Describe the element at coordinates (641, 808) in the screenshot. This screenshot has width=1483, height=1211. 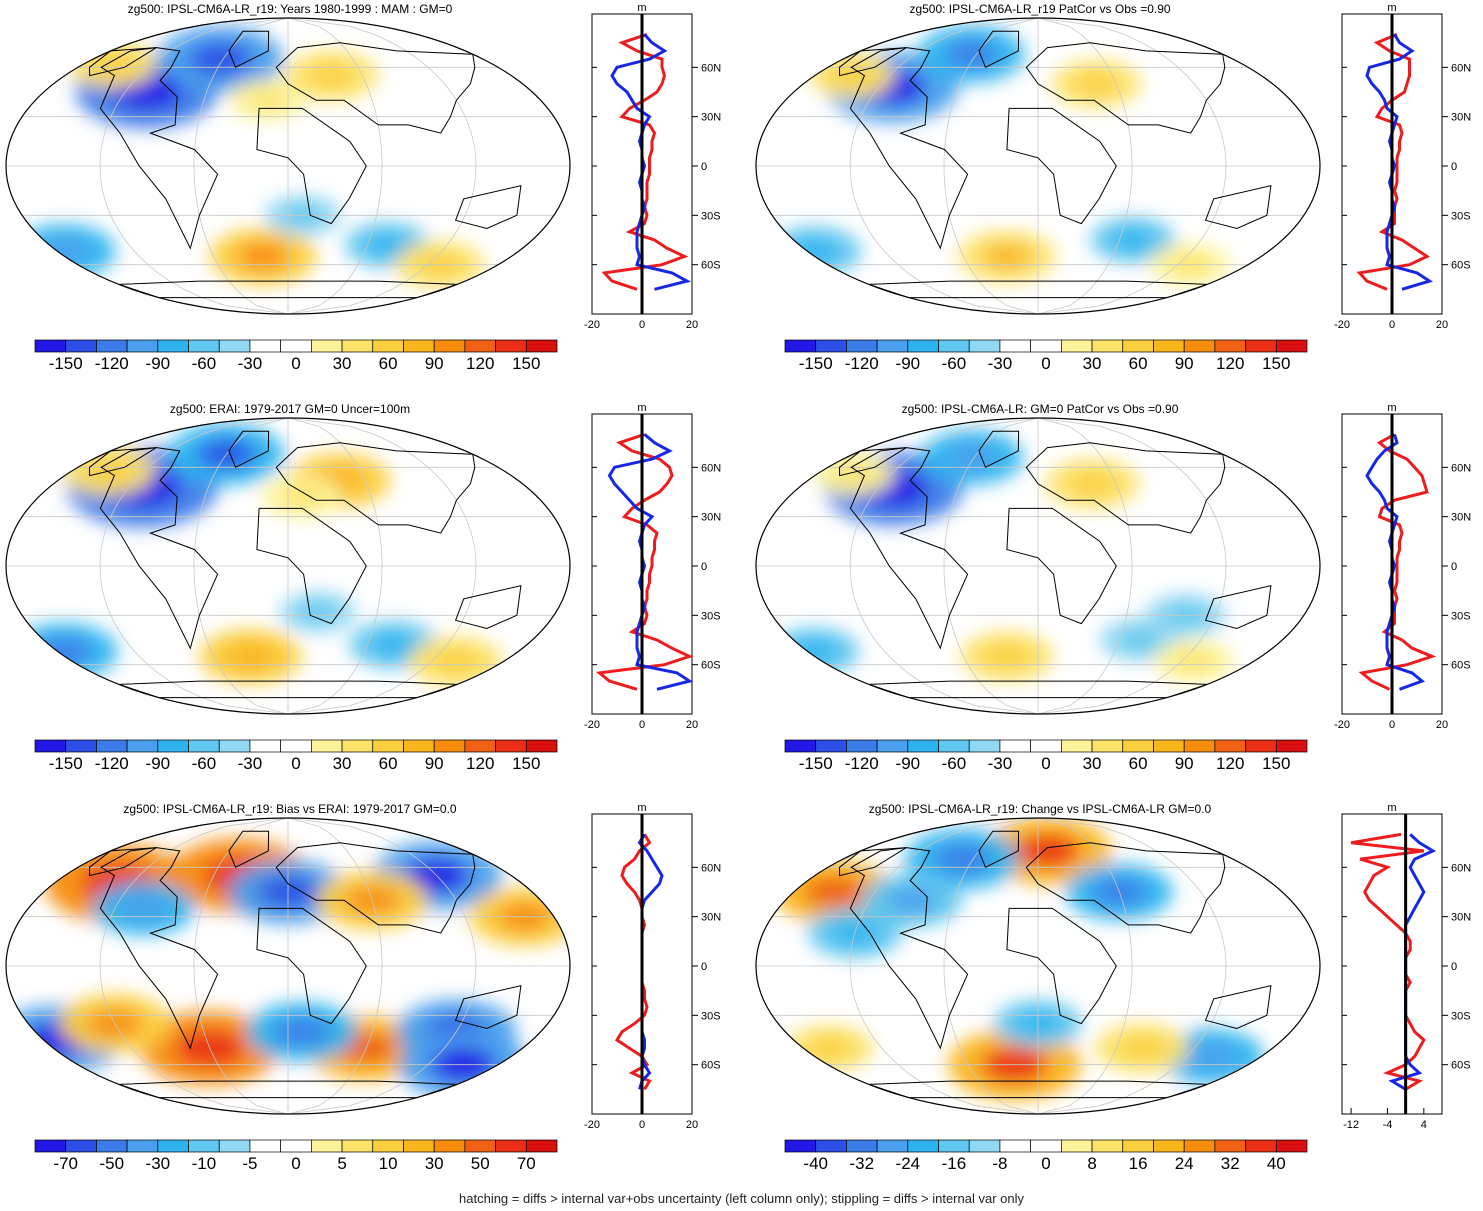
I see `profile-unit: m` at that location.